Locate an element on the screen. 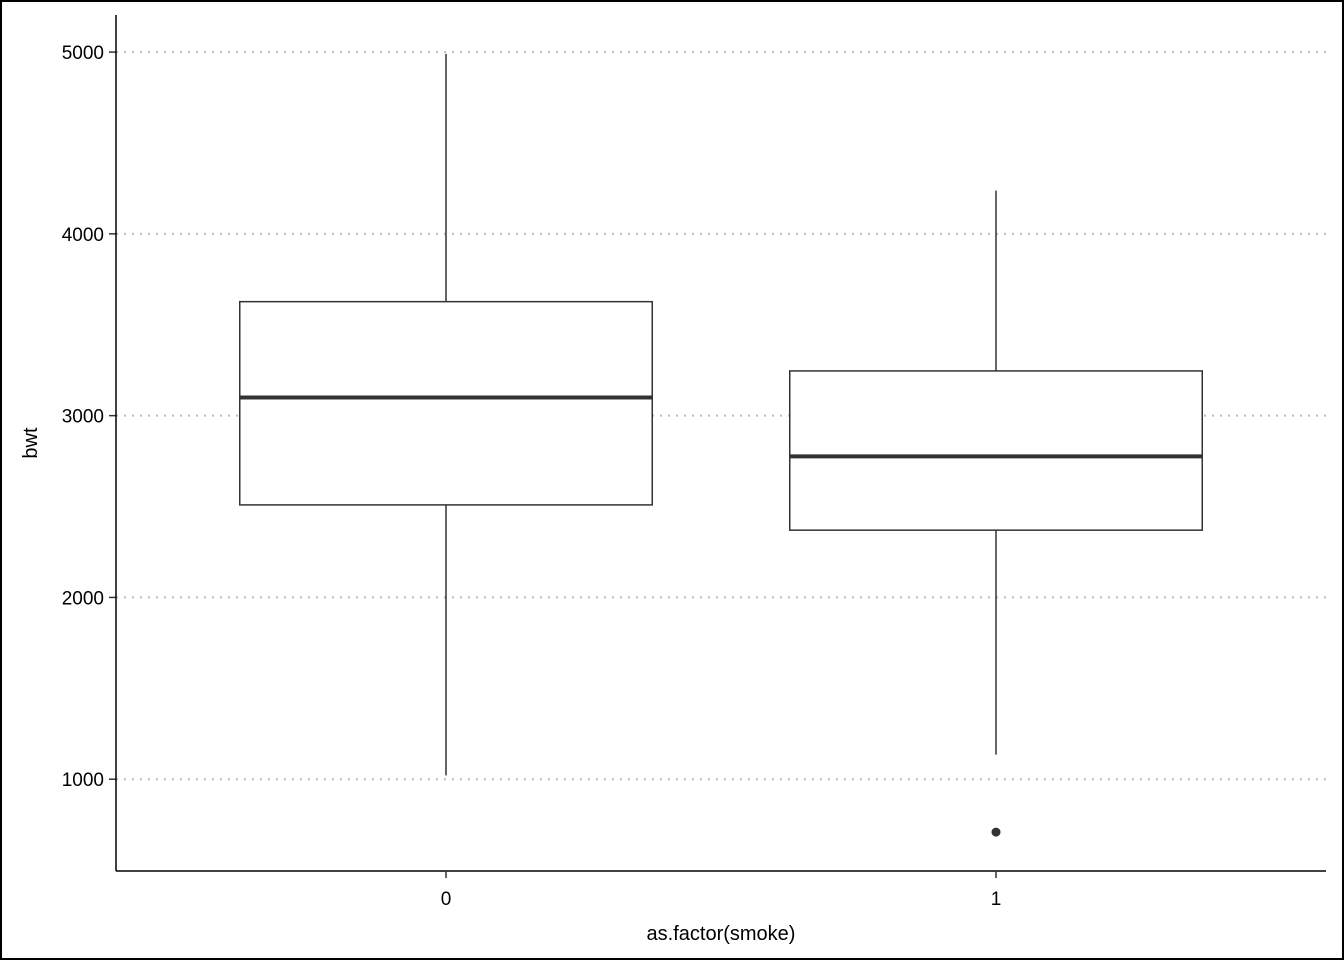  outlier is located at coordinates (996, 832).